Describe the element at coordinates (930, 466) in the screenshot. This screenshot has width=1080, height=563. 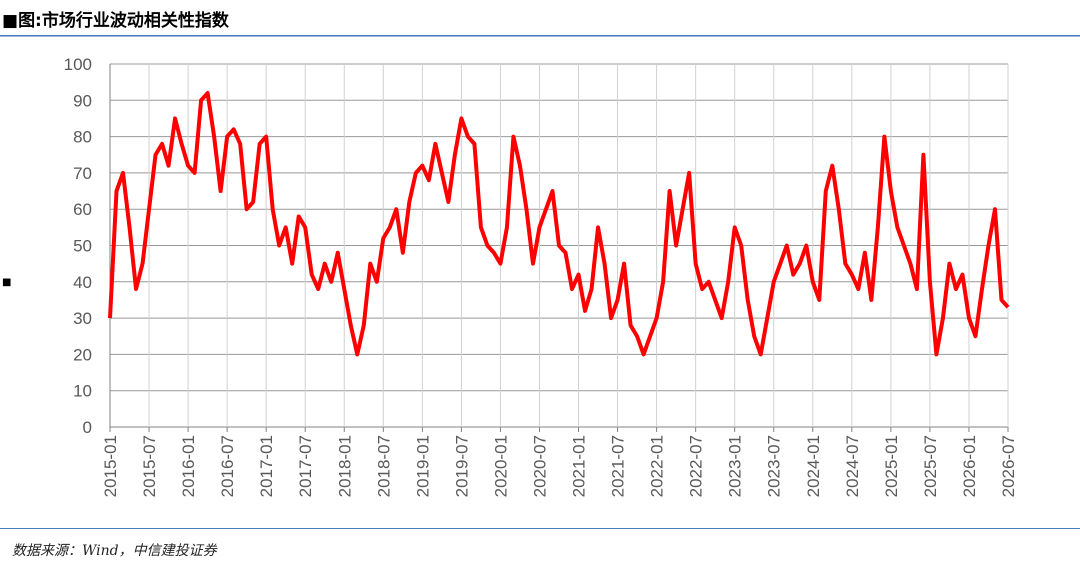
I see `x-tick-label: 2025-07` at that location.